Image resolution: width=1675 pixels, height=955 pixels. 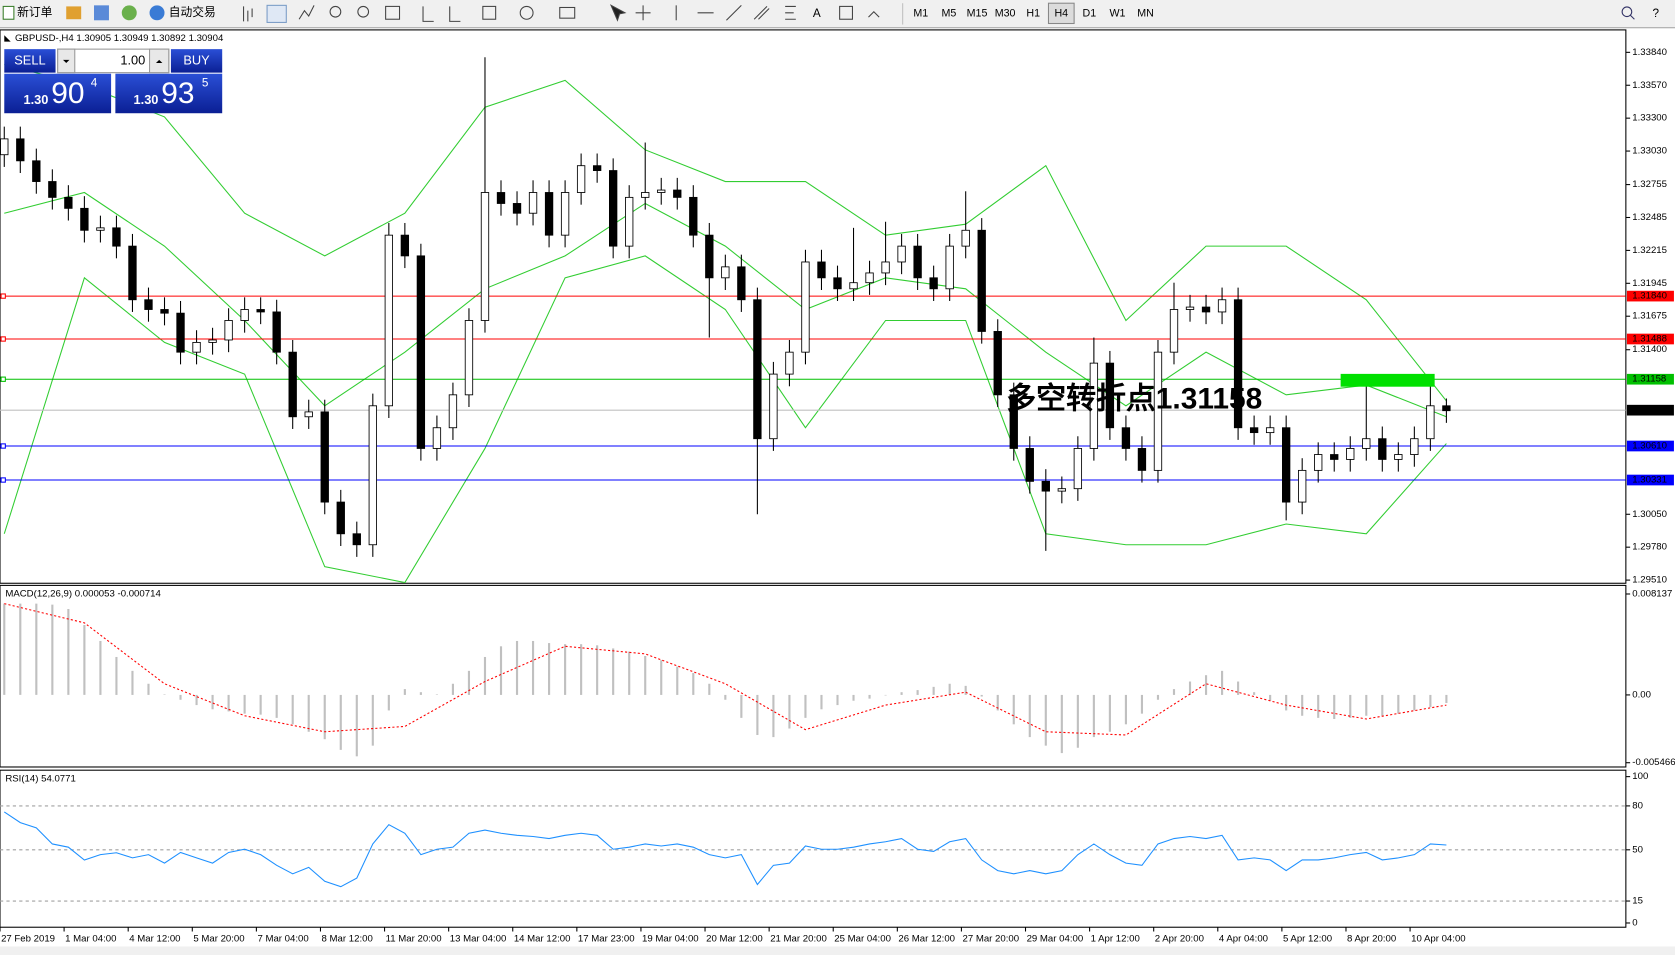 What do you see at coordinates (1005, 14) in the screenshot?
I see `timeframe-button: M30` at bounding box center [1005, 14].